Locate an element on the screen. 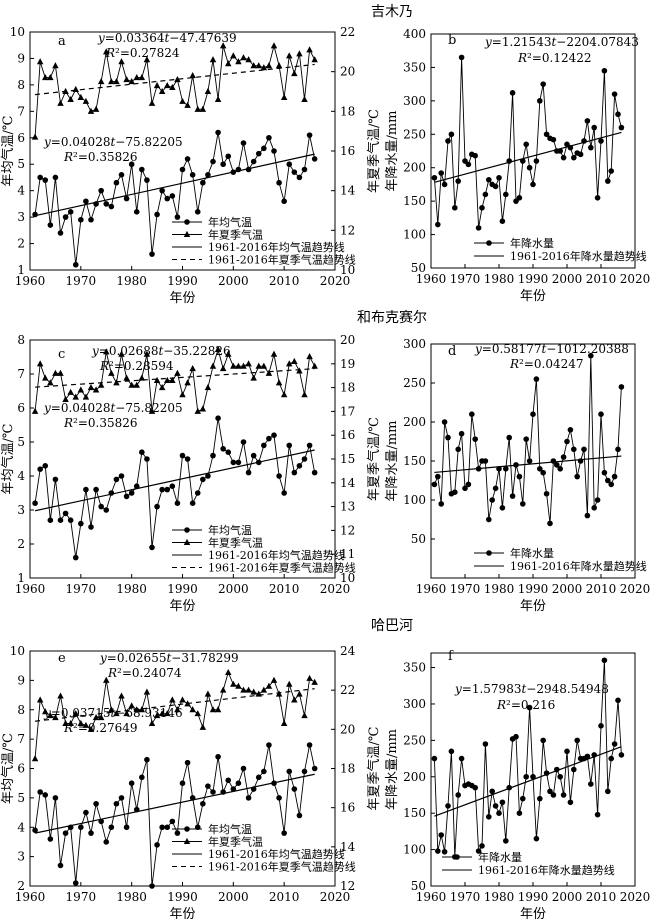  y-tick-label: 150 is located at coordinates (414, 461).